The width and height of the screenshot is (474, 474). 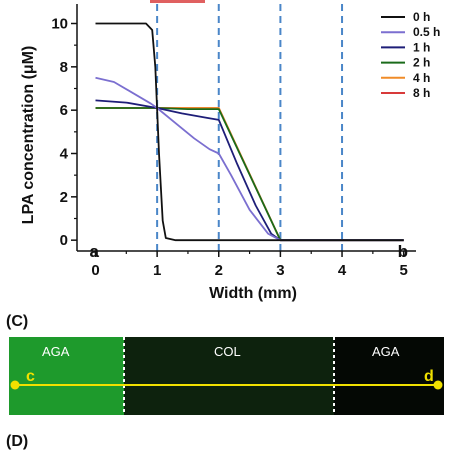 What do you see at coordinates (177, 1) in the screenshot?
I see `cropped-top-bar` at bounding box center [177, 1].